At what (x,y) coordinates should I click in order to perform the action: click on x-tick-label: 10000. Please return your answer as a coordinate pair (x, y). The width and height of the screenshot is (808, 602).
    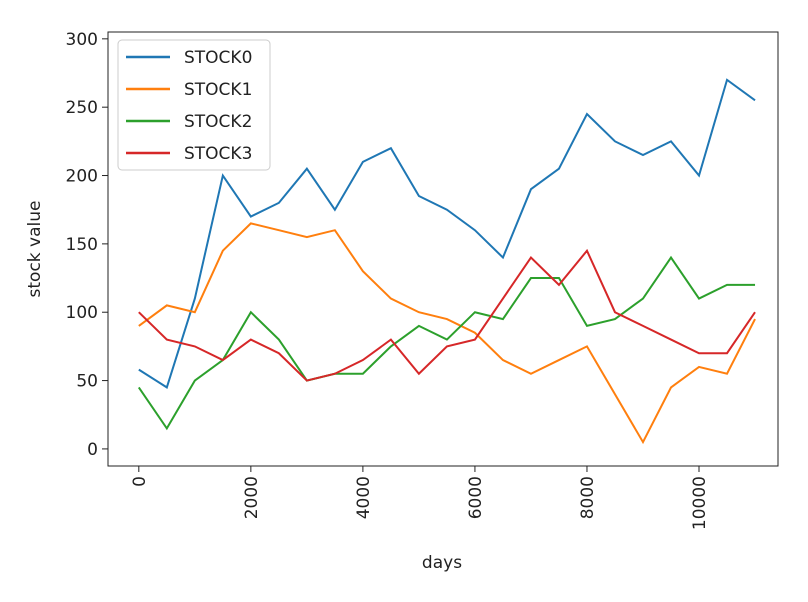
    Looking at the image, I should click on (700, 503).